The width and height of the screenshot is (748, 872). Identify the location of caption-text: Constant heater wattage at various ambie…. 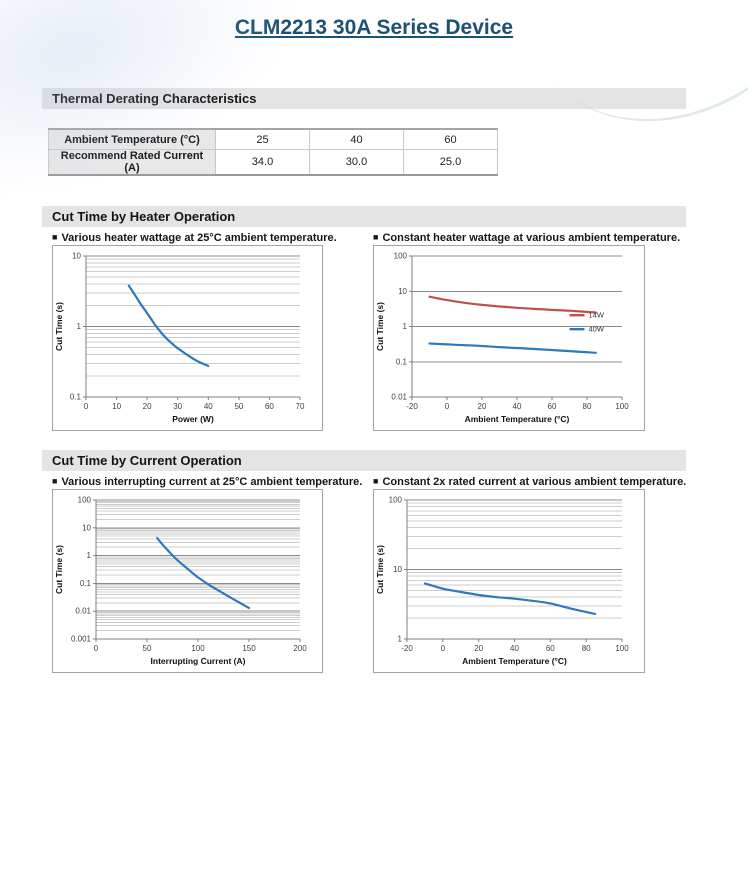
(531, 238).